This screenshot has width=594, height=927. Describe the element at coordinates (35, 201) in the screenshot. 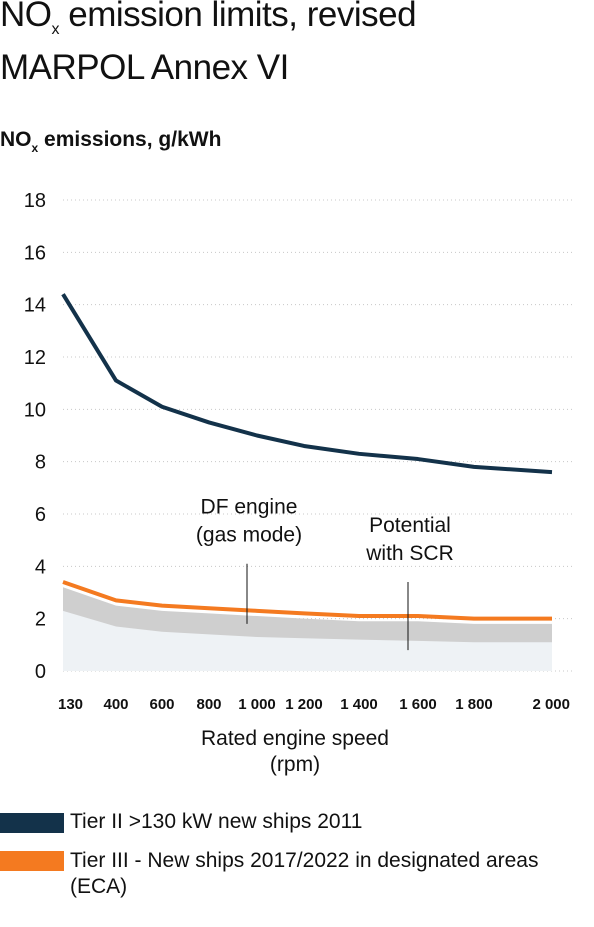

I see `y-tick-label: 18` at that location.